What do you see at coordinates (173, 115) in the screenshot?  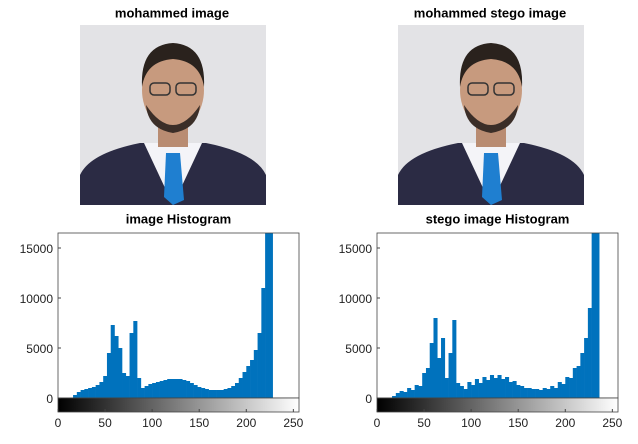 I see `photo` at bounding box center [173, 115].